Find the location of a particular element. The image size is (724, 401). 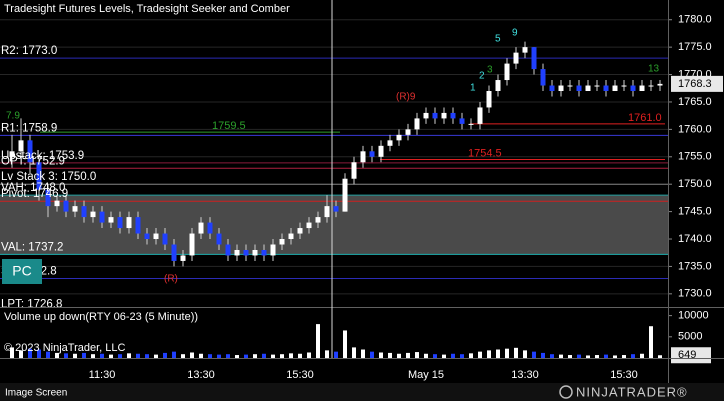

level-label: VAL: 1737.2 is located at coordinates (32, 247).